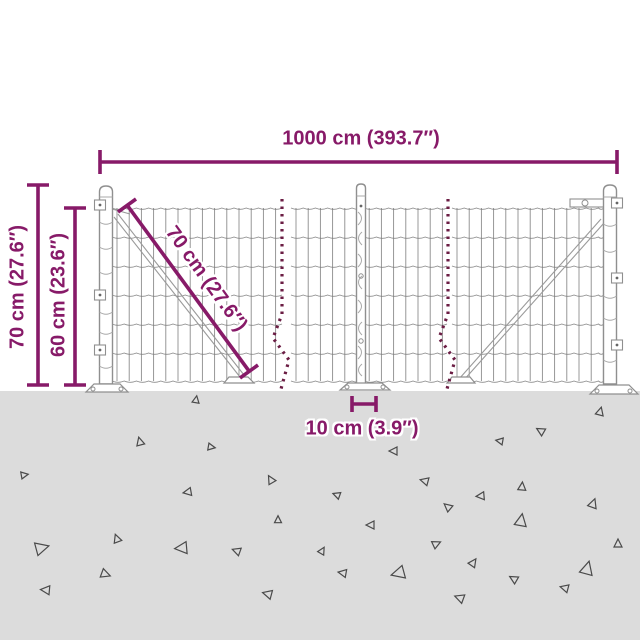 Image resolution: width=640 pixels, height=640 pixels. Describe the element at coordinates (361, 138) in the screenshot. I see `width-dimension-label: 1000 cm (393.7″)` at that location.